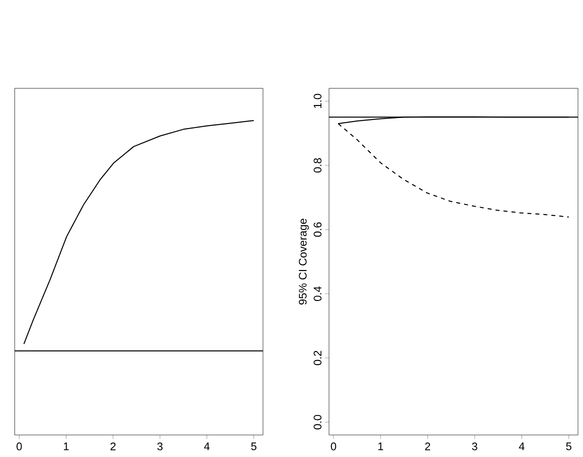  What do you see at coordinates (318, 165) in the screenshot?
I see `y-tick-label: 0.8` at bounding box center [318, 165].